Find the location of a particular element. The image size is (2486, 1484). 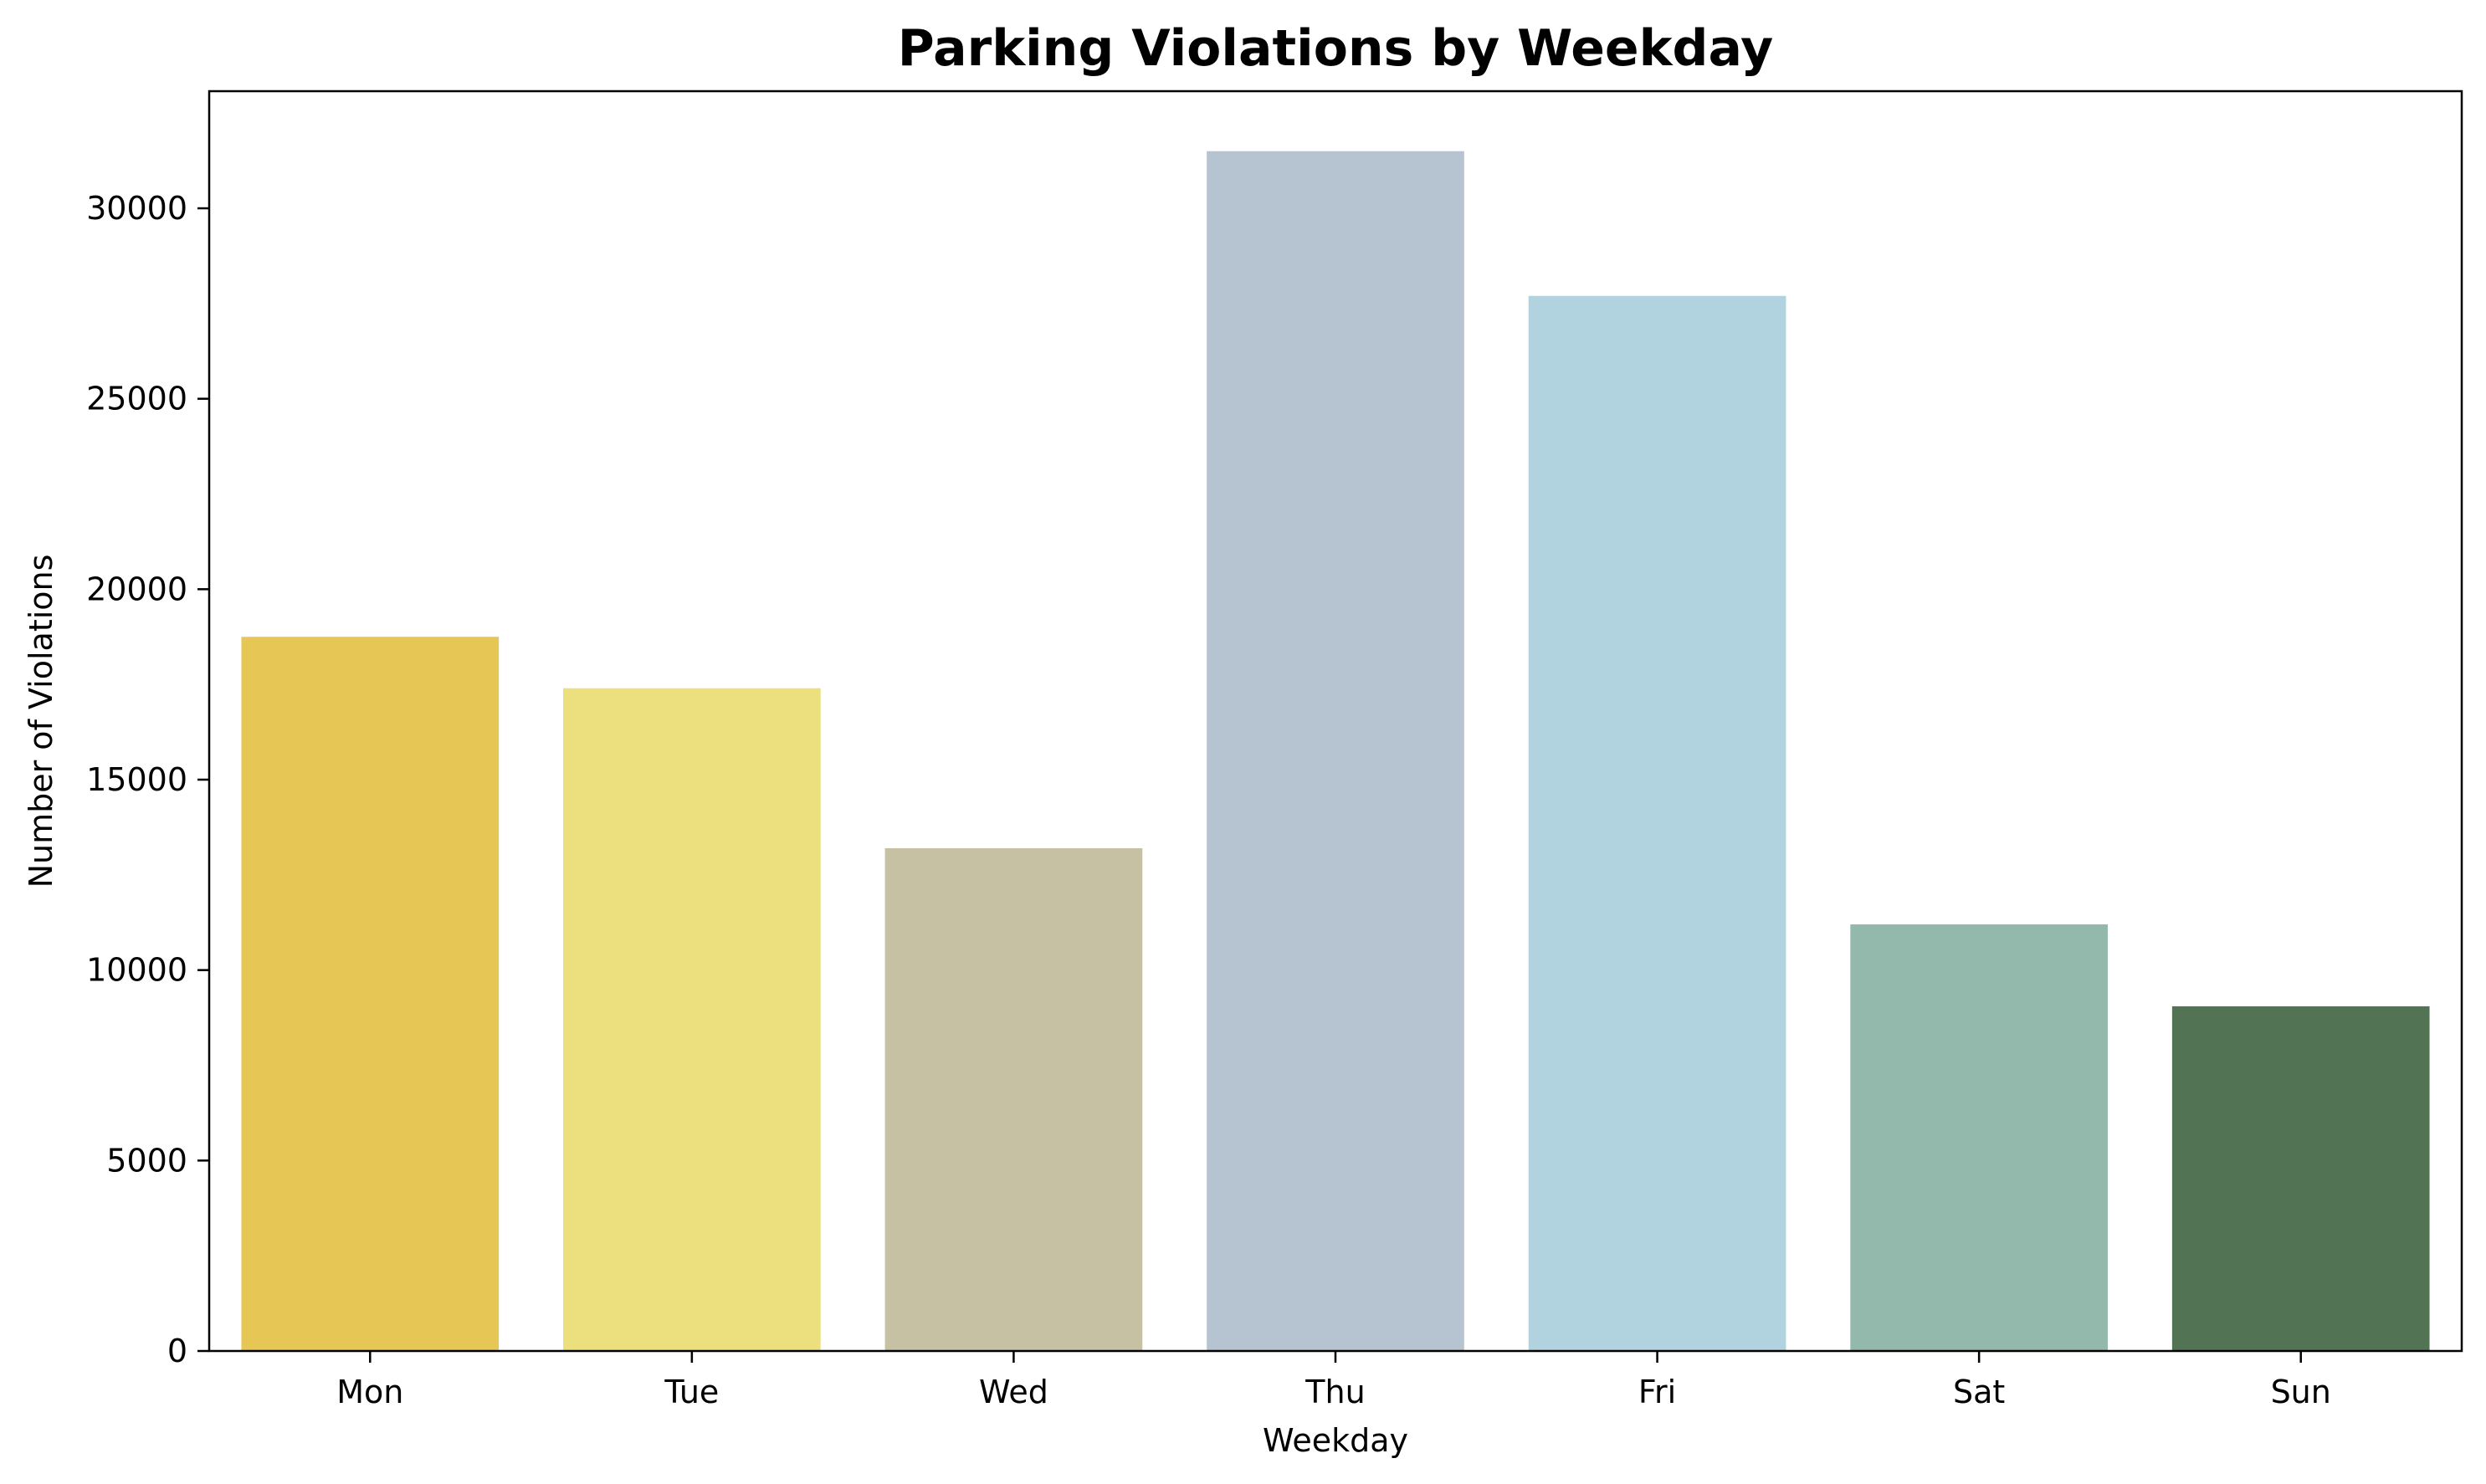

y-tick-label: 5000 is located at coordinates (146, 1160).